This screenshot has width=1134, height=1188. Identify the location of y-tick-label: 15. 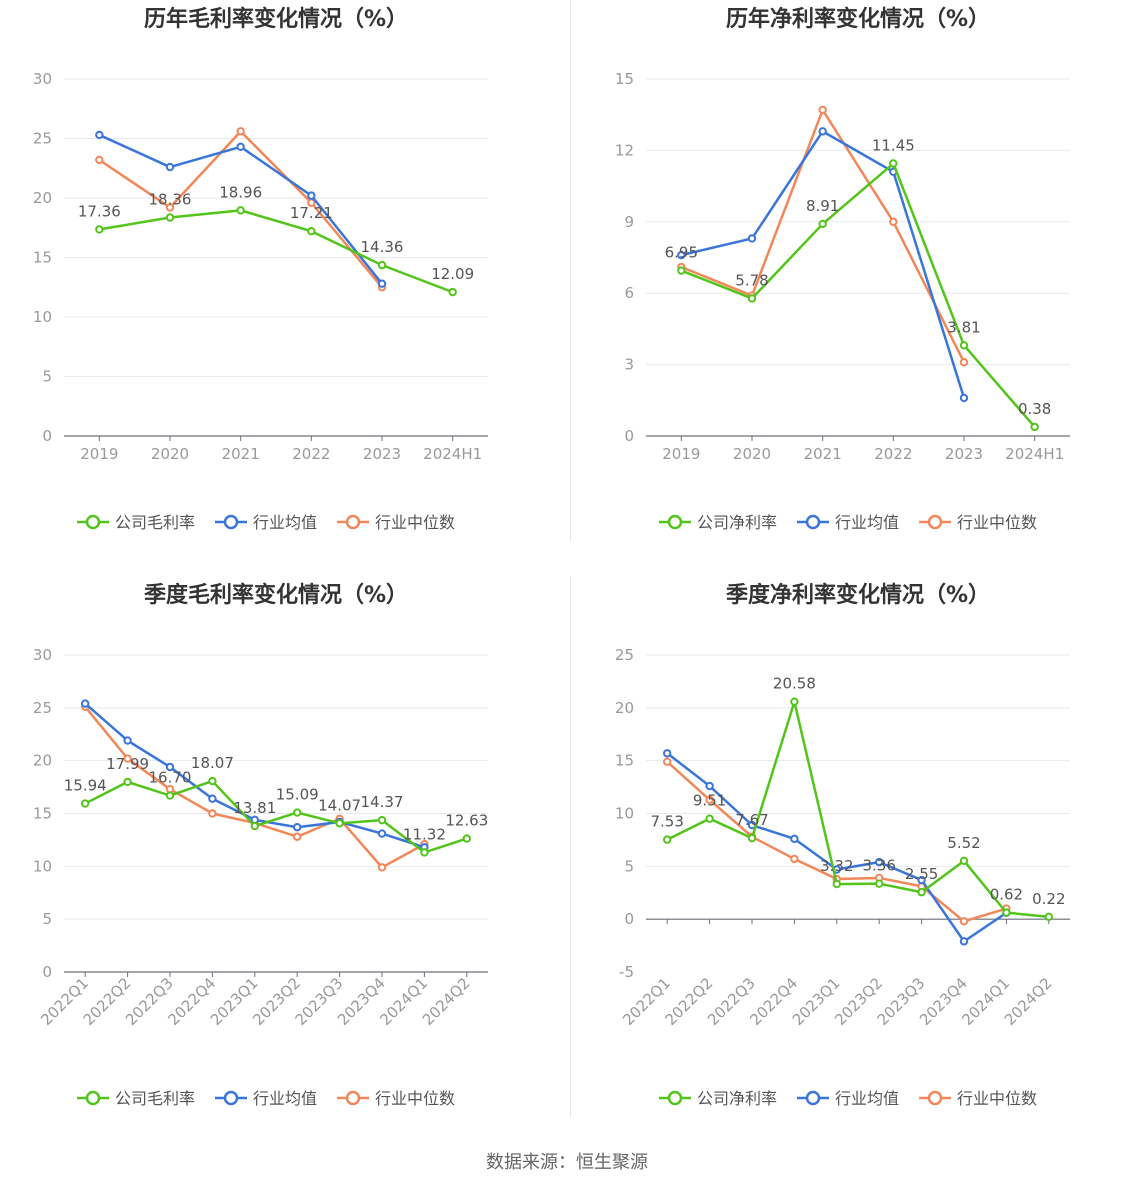
(624, 761).